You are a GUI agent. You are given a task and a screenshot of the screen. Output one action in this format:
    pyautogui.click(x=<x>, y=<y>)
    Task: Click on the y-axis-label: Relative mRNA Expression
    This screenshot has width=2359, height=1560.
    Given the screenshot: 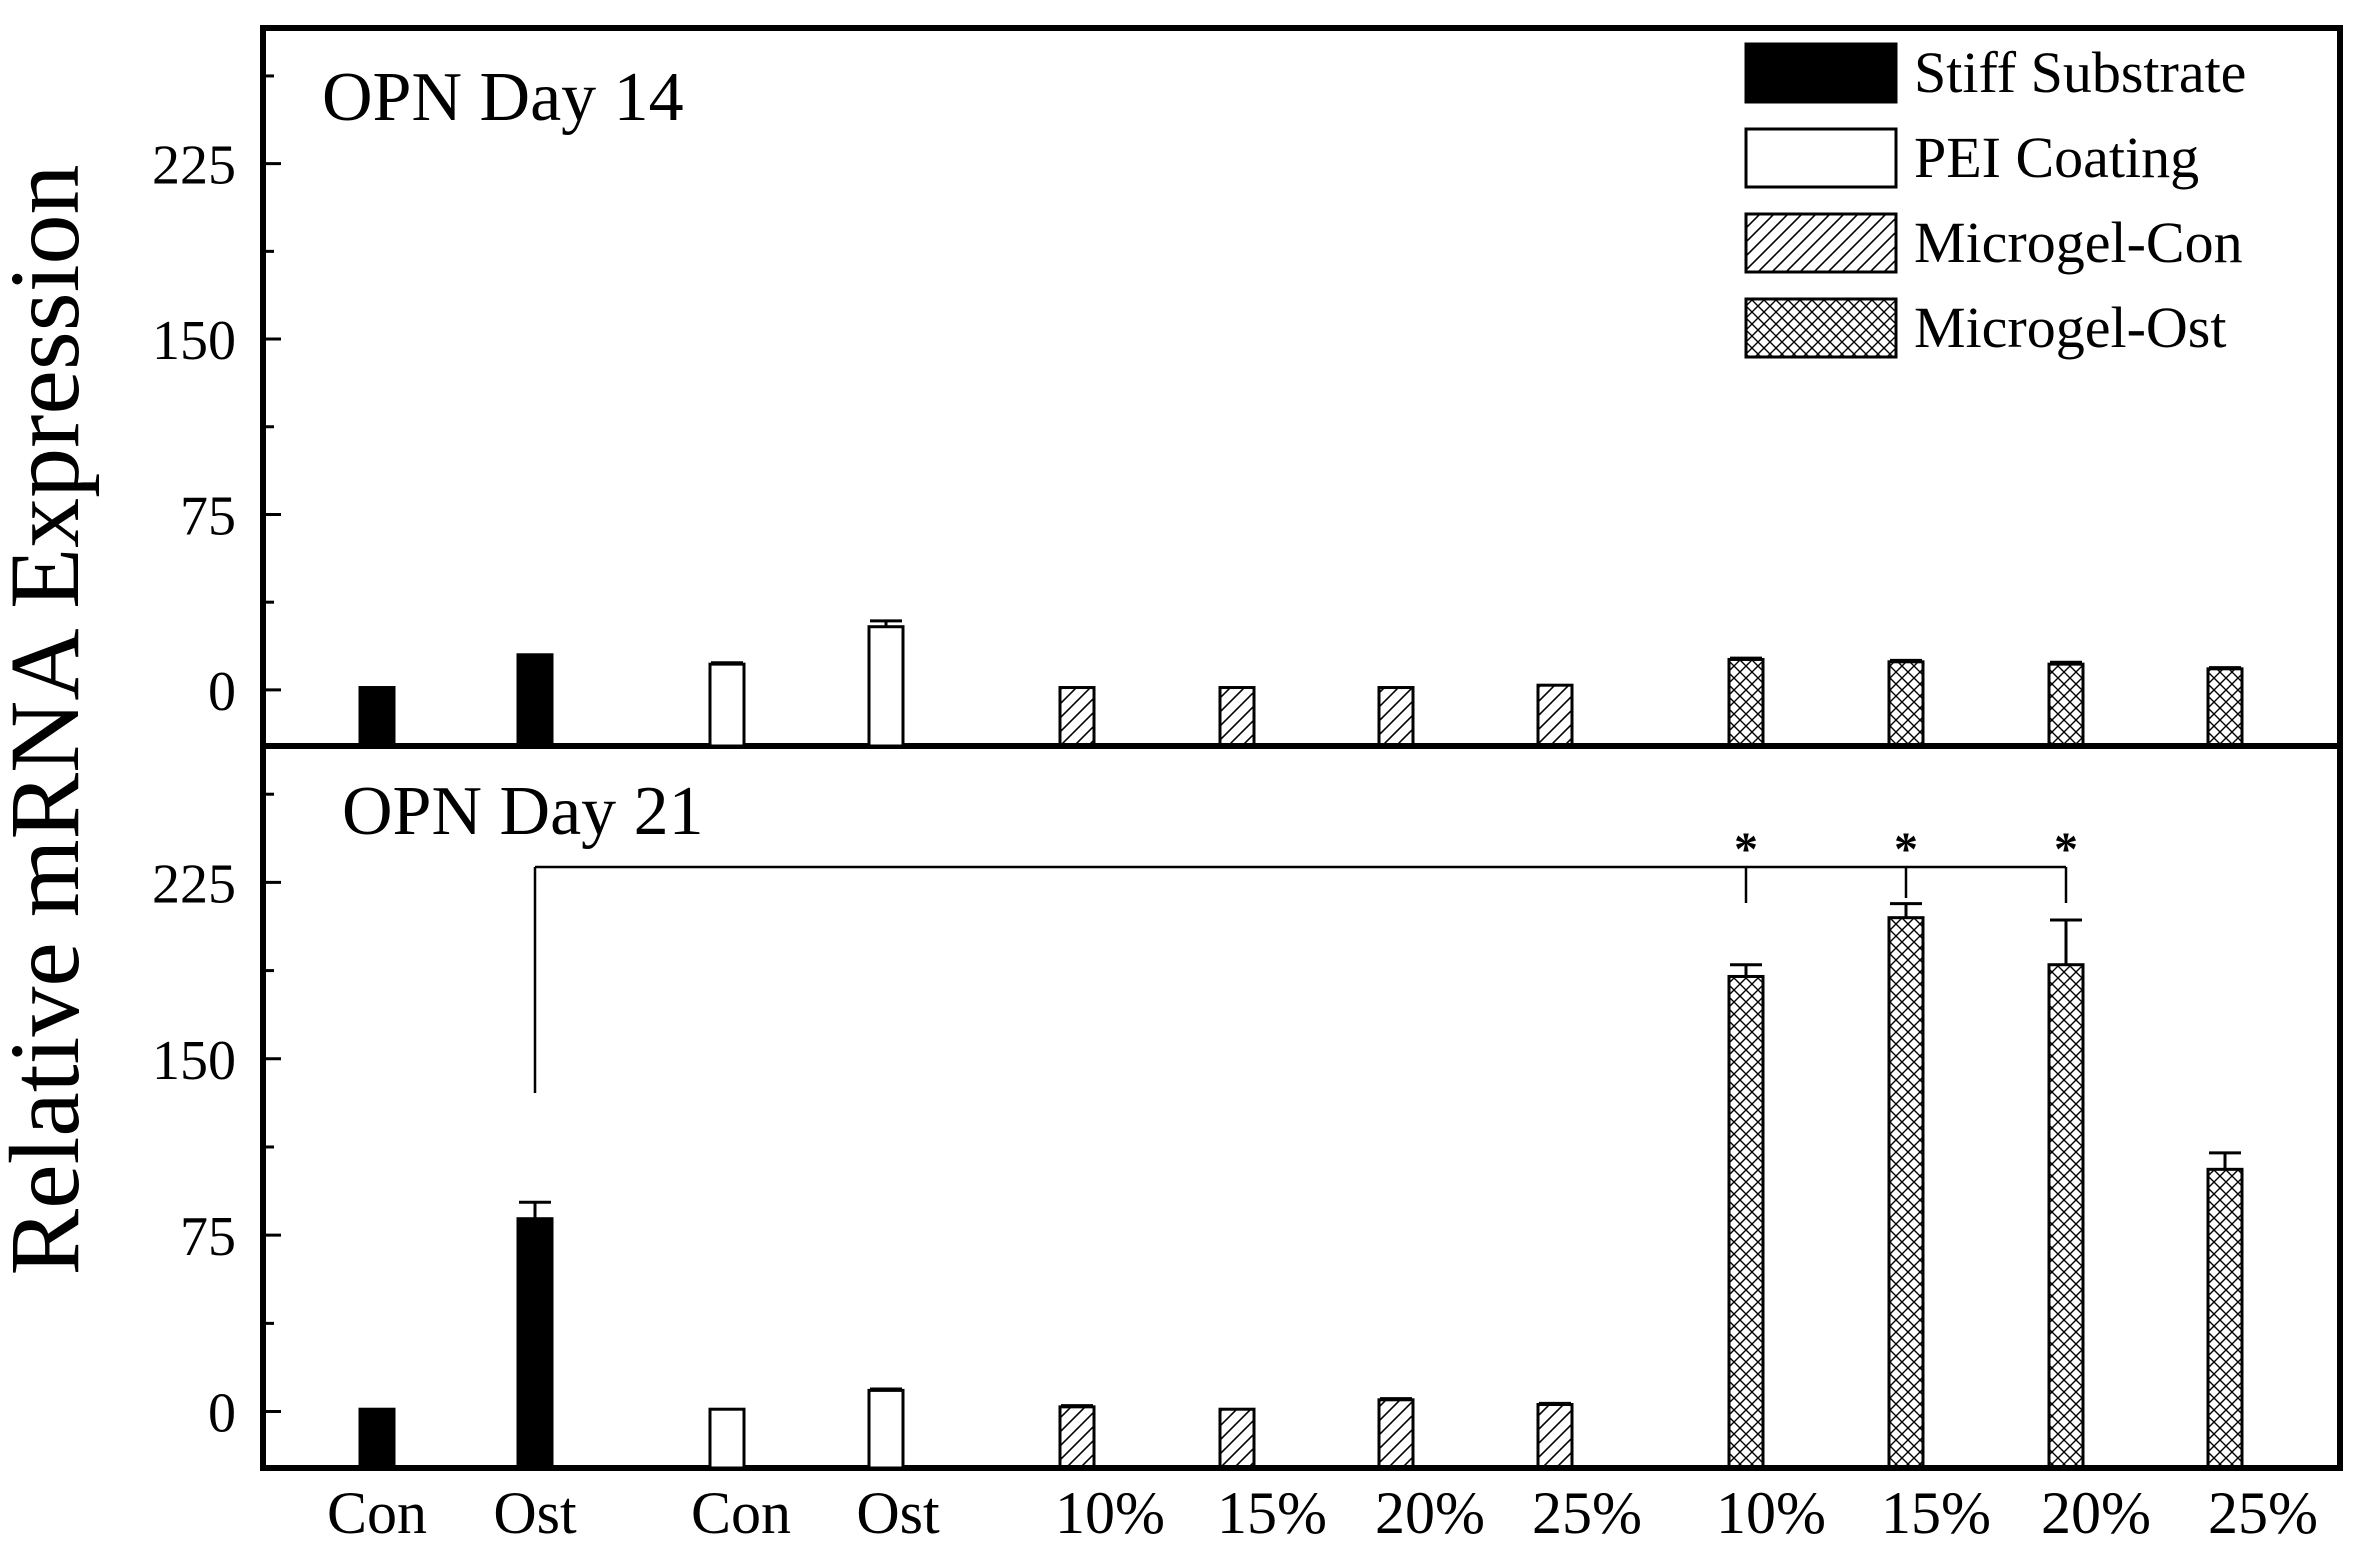 What is the action you would take?
    pyautogui.click(x=50, y=720)
    